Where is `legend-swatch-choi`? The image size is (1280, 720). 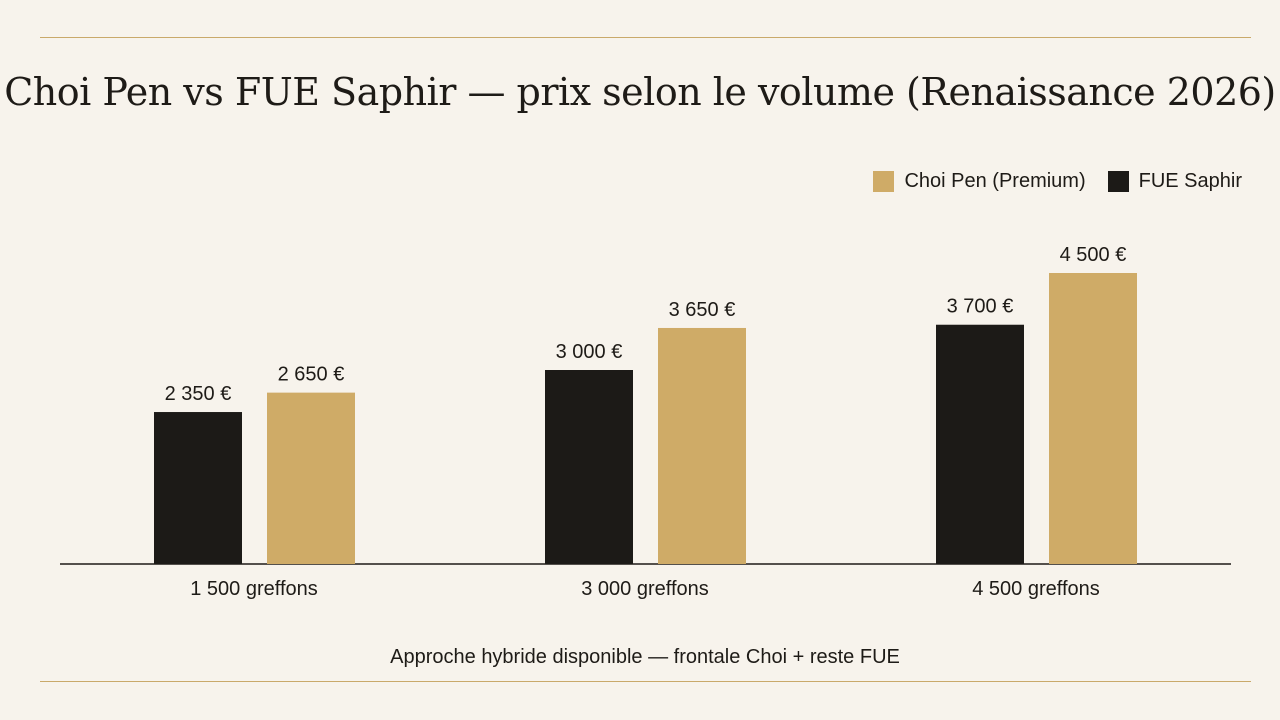 legend-swatch-choi is located at coordinates (884, 181).